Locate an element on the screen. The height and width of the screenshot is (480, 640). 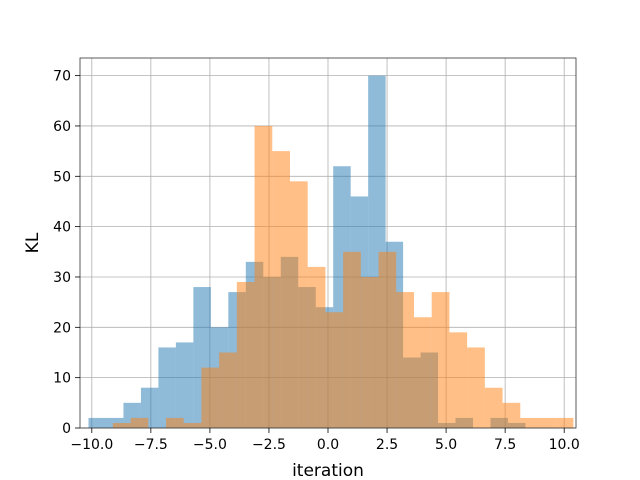
y-axis-label: KL is located at coordinates (33, 242).